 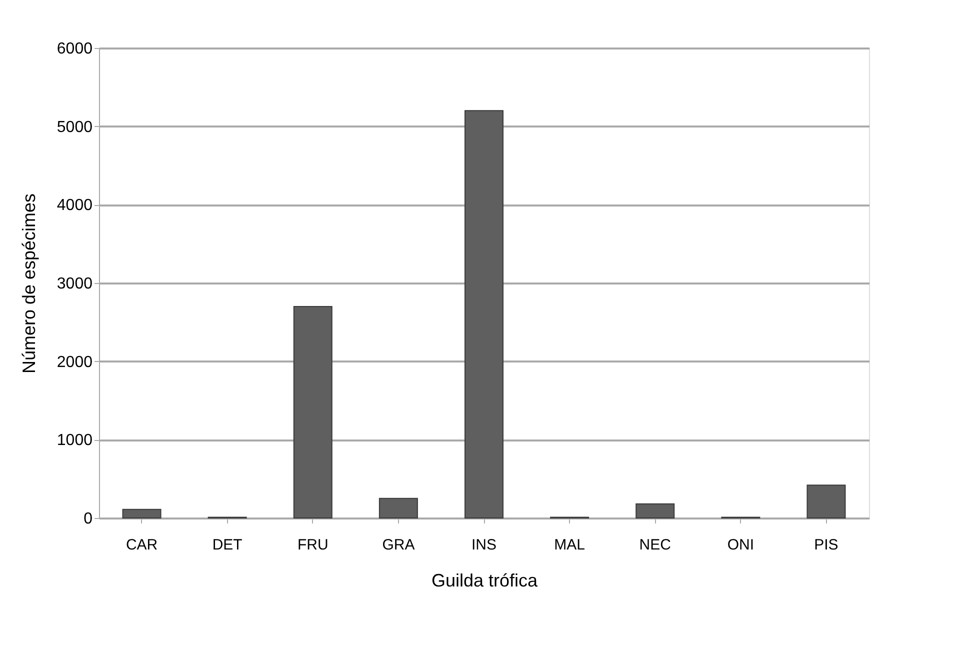 What do you see at coordinates (88, 519) in the screenshot?
I see `y-tick-label: 0` at bounding box center [88, 519].